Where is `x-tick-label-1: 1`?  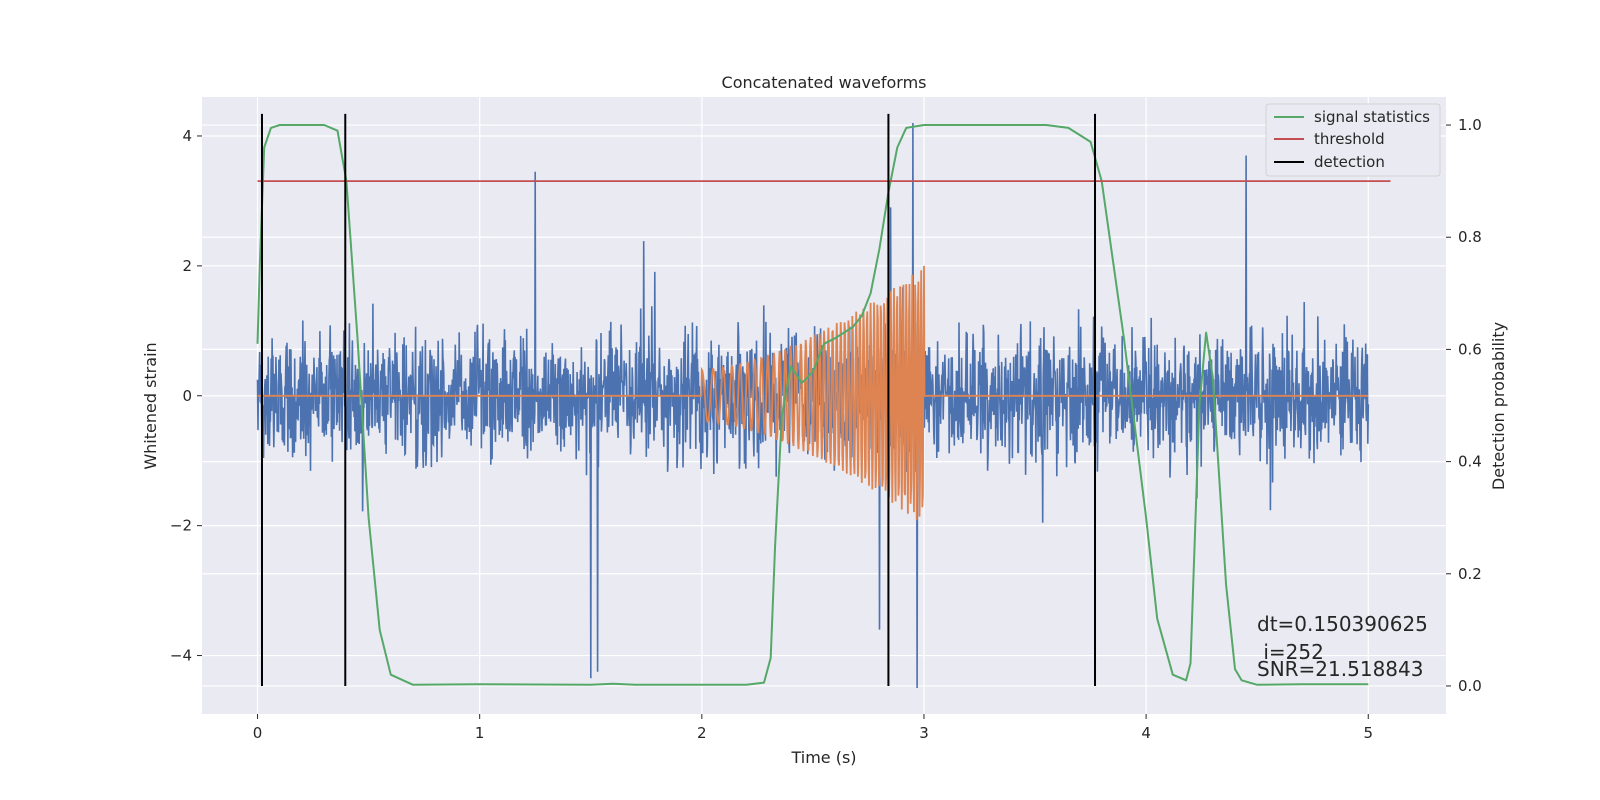 x-tick-label-1: 1 is located at coordinates (480, 733).